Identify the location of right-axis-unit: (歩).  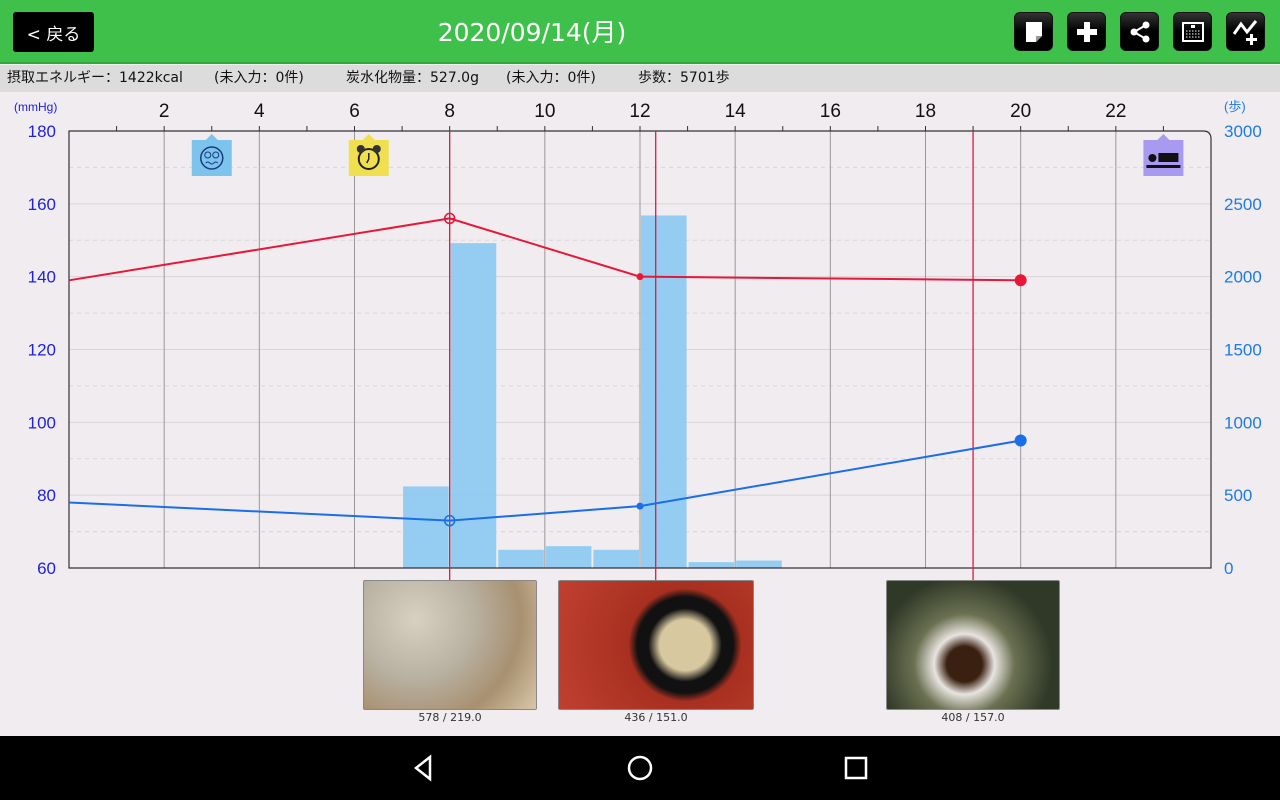
(1235, 106).